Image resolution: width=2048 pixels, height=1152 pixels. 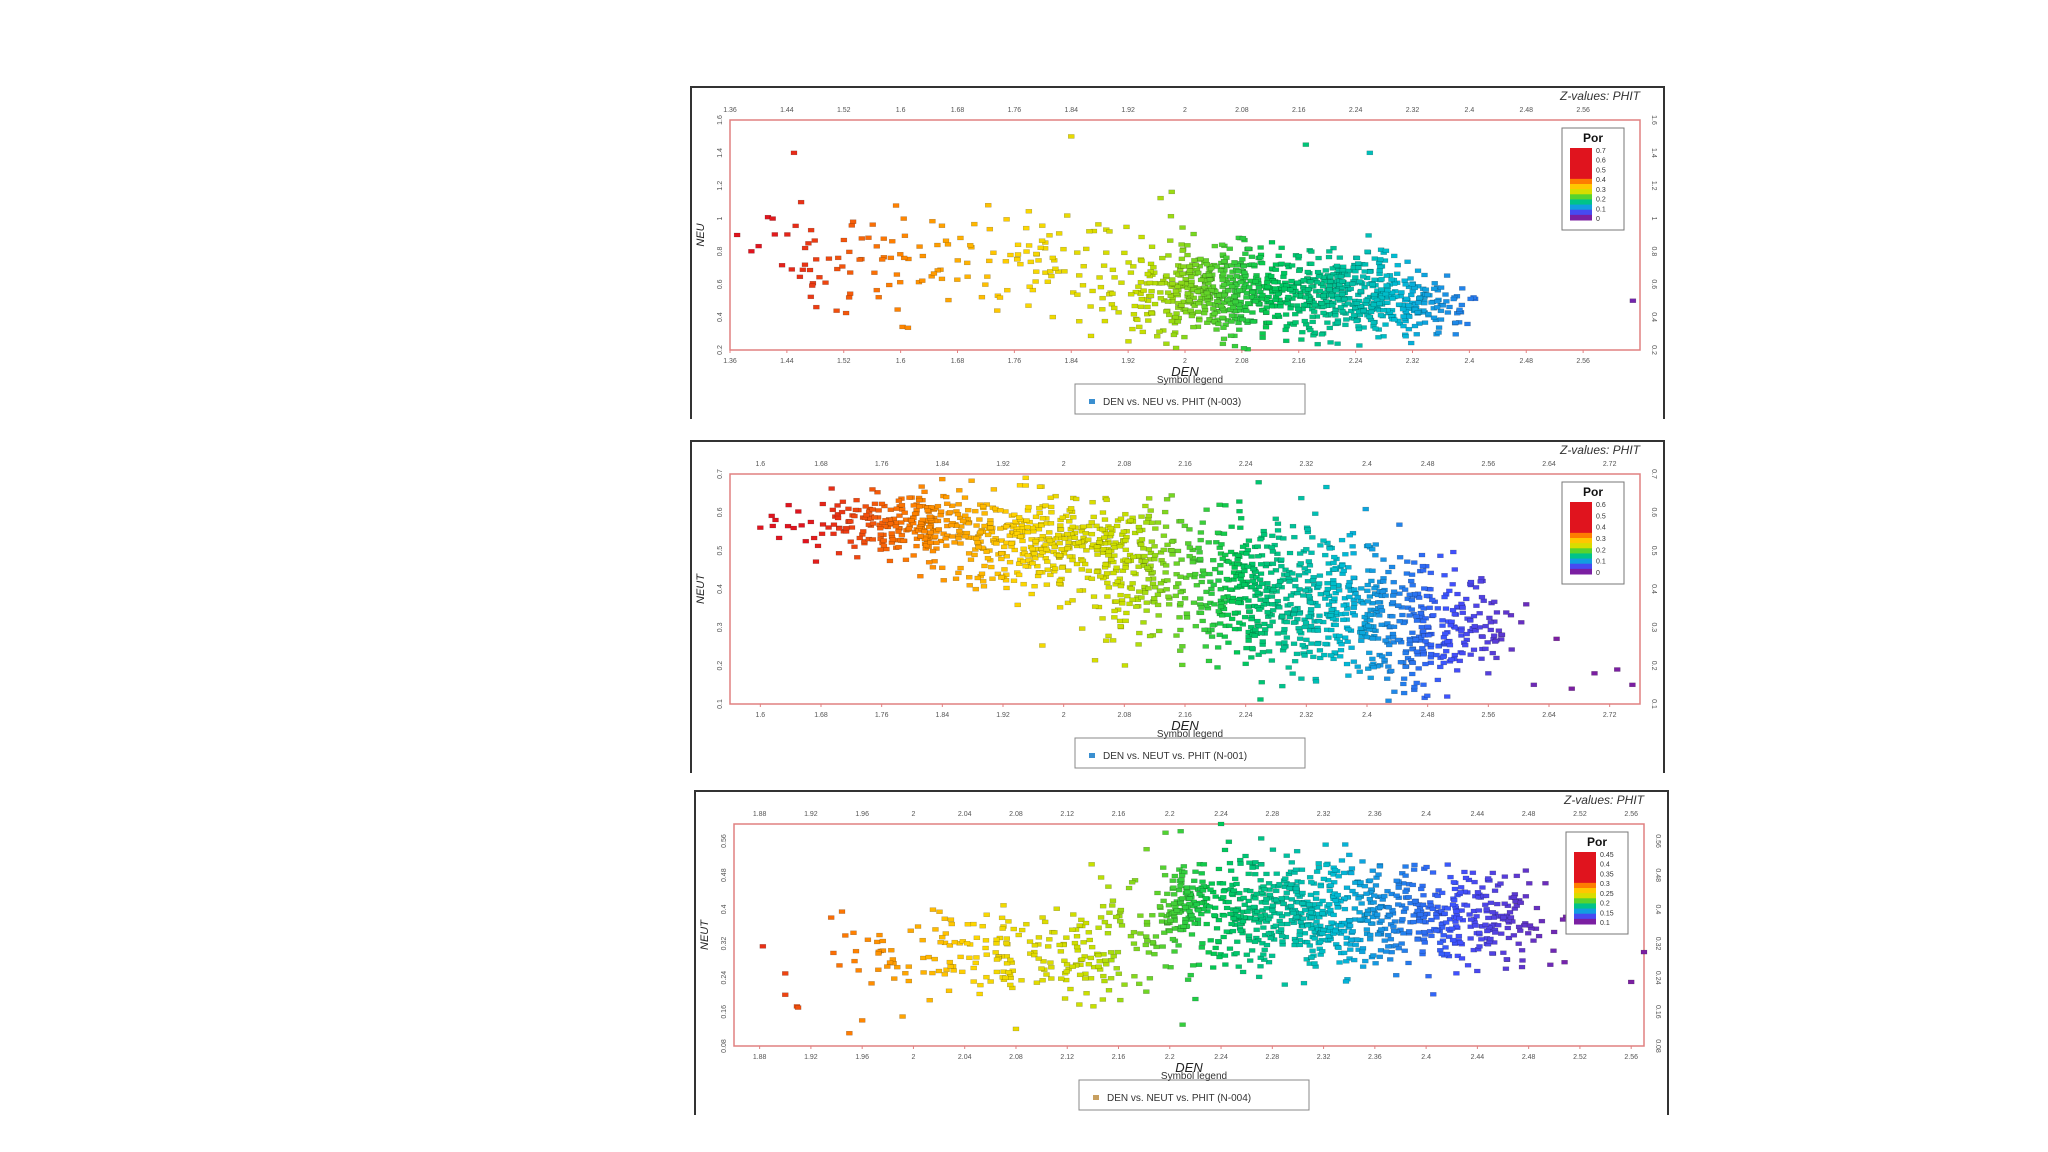 What do you see at coordinates (787, 361) in the screenshot?
I see `x-tick-label: 1.44` at bounding box center [787, 361].